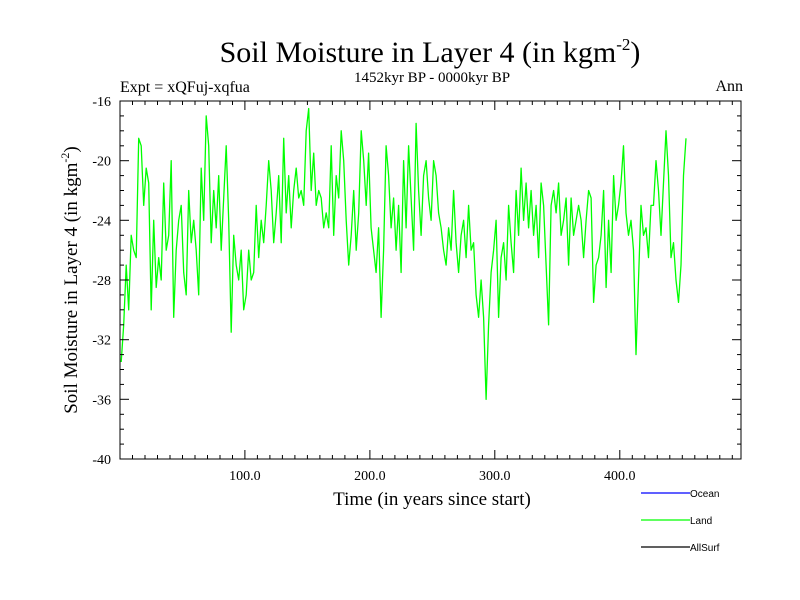 The height and width of the screenshot is (600, 800). I want to click on season-label: Ann, so click(729, 86).